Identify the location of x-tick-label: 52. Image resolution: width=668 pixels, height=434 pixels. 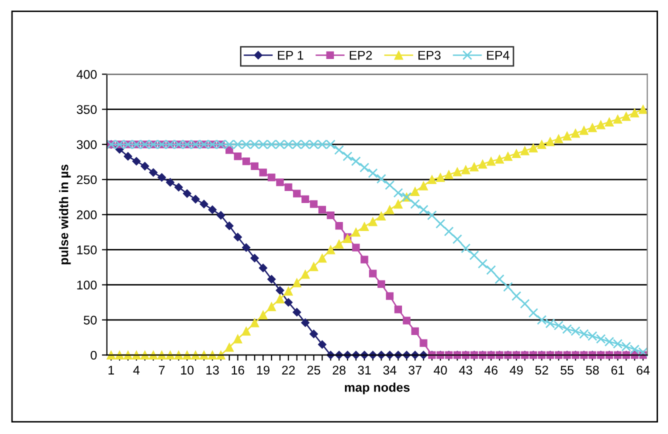
(541, 370).